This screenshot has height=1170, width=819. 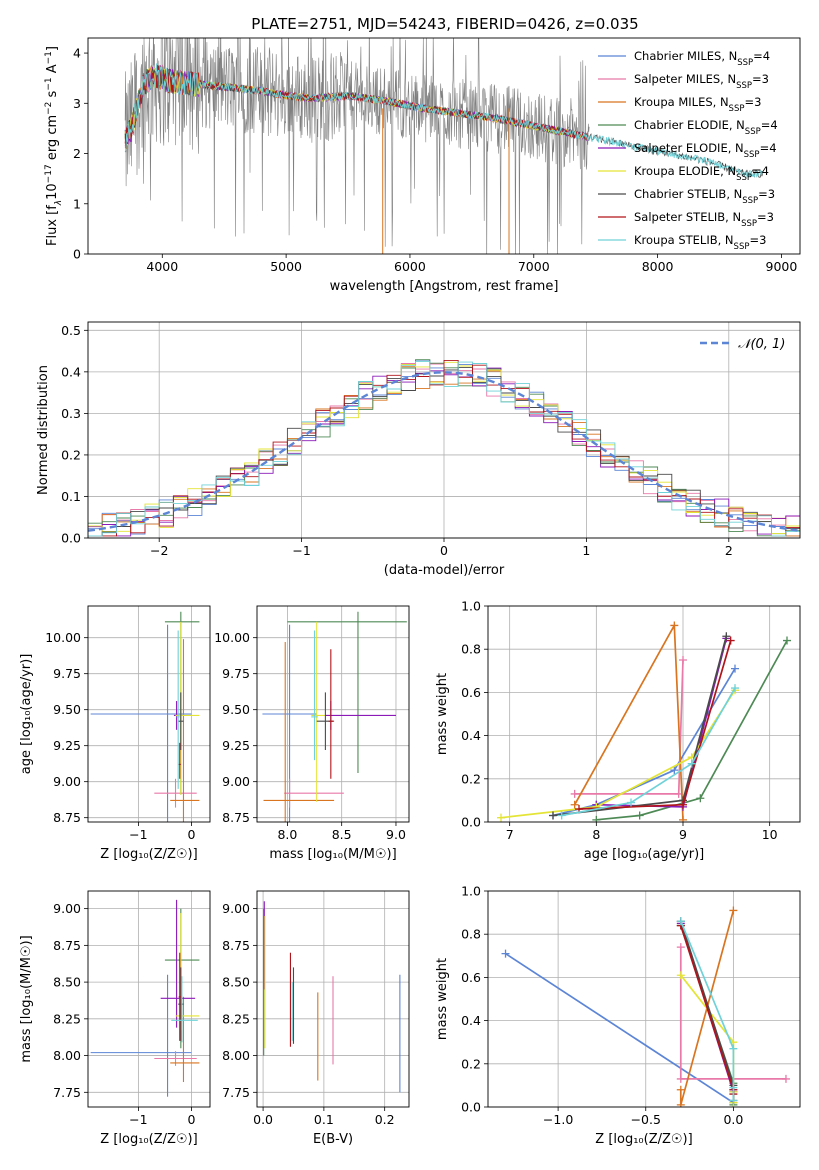 I want to click on y-tick-label: 3, so click(x=77, y=103).